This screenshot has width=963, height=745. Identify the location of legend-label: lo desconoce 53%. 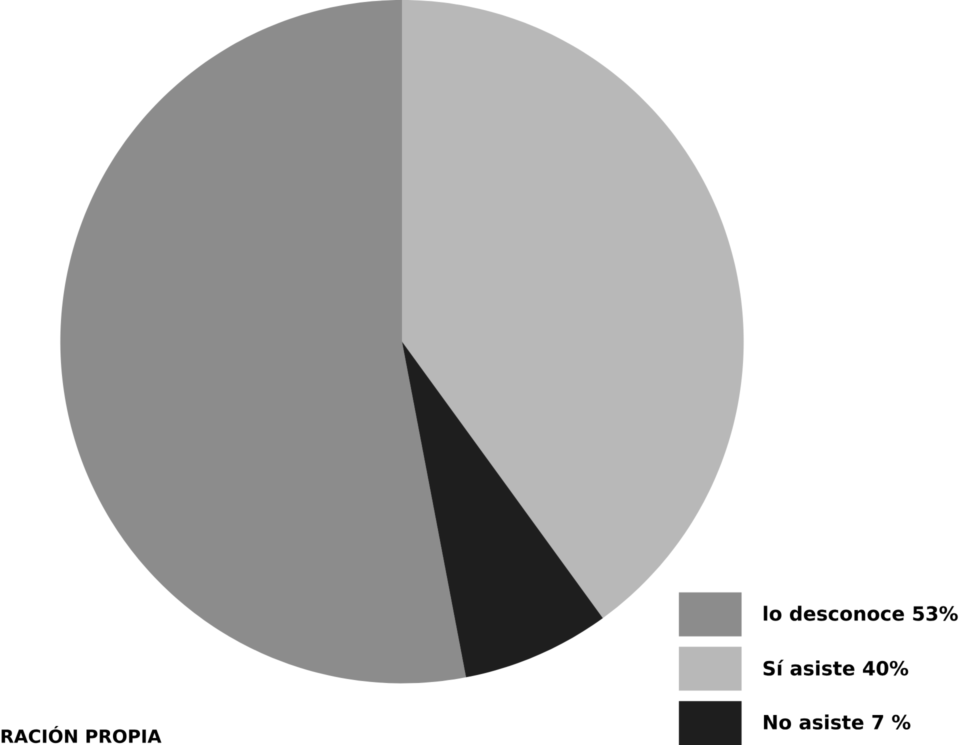
(861, 613).